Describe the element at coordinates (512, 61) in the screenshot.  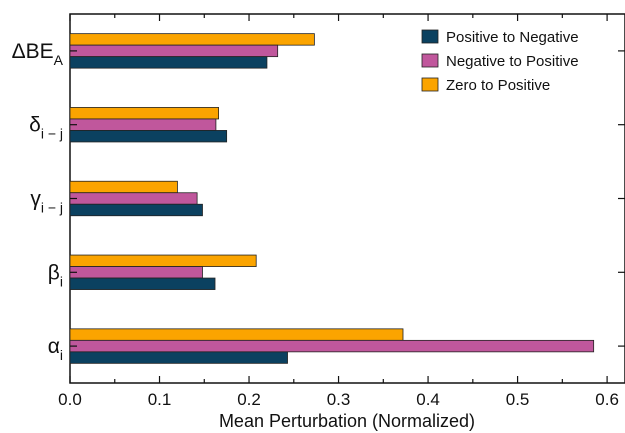
I see `legend-label: Negative to Positive` at that location.